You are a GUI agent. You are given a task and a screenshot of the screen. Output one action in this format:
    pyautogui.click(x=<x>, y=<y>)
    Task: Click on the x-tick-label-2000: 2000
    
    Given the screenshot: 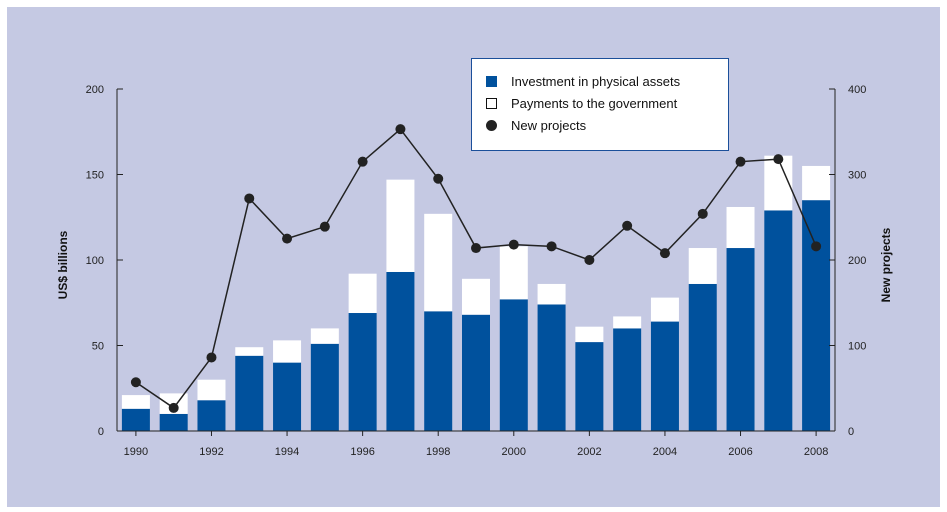 What is the action you would take?
    pyautogui.click(x=514, y=452)
    